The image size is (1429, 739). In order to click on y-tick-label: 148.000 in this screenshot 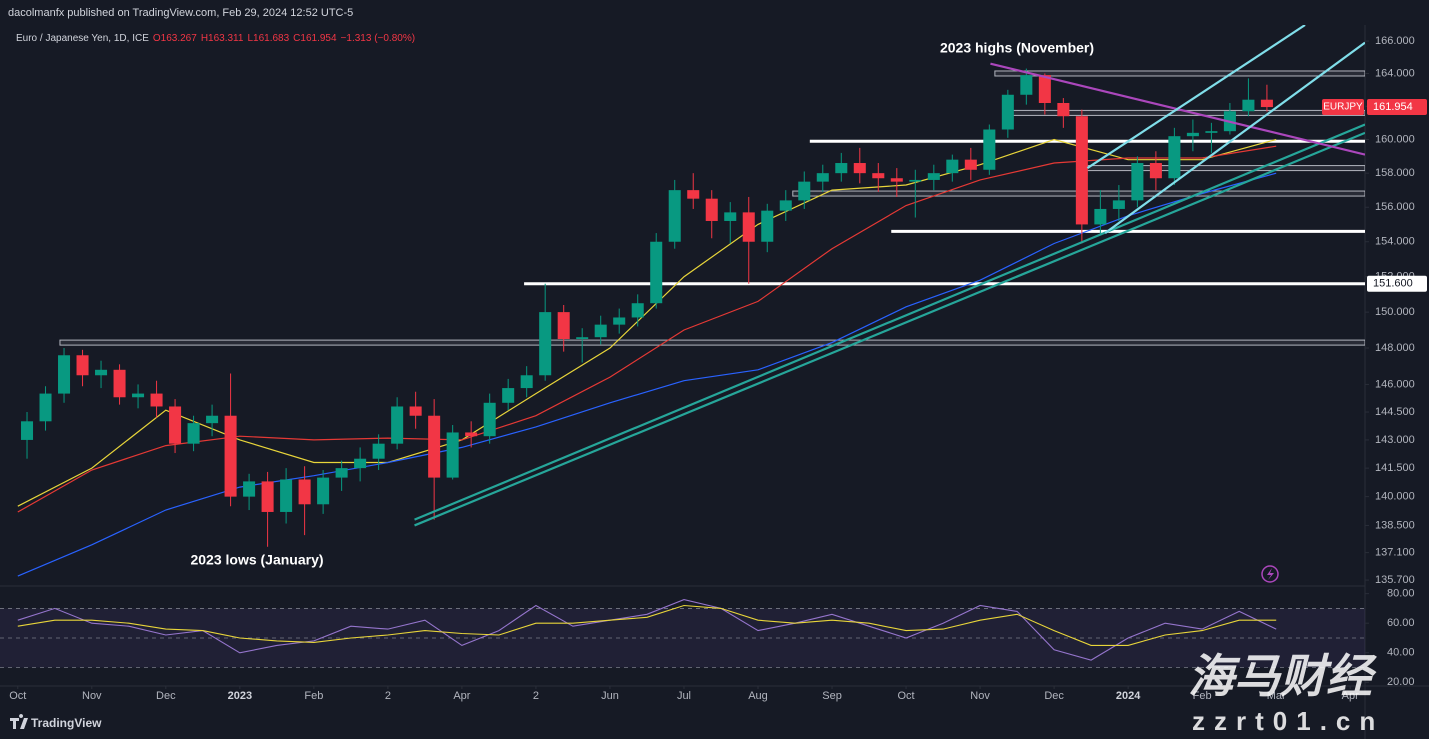, I will do `click(1395, 348)`.